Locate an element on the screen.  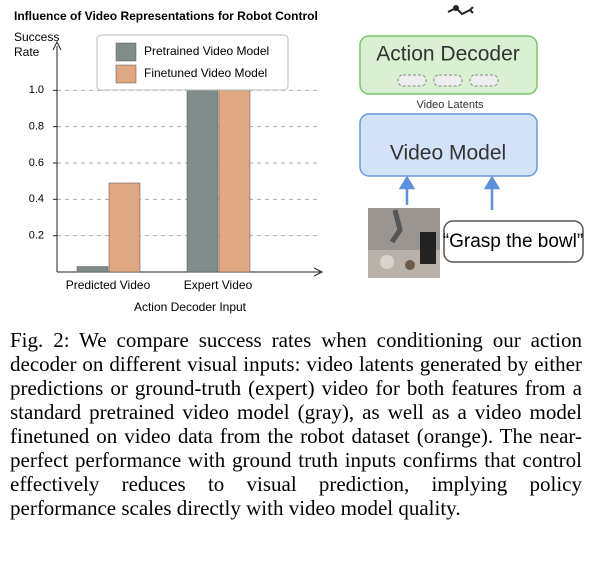
x-axis-label: Action Decoder Input is located at coordinates (190, 307).